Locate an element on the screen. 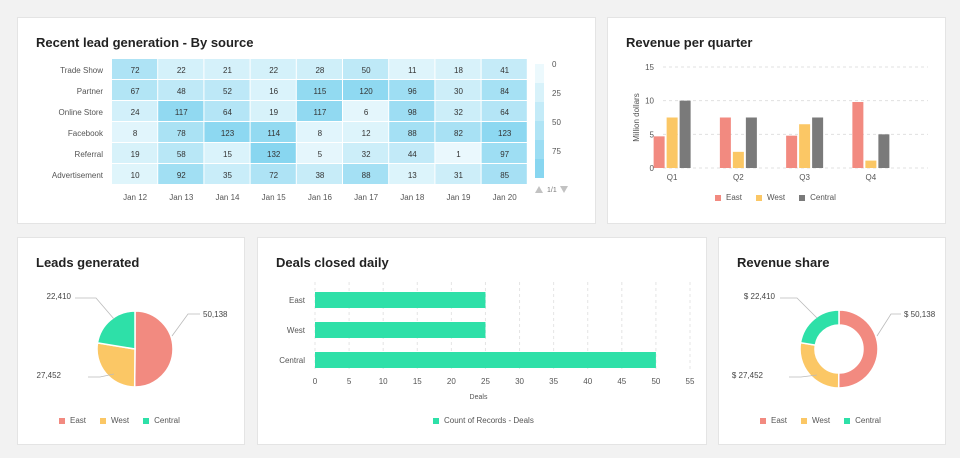  legend-item-deals: Count of Records - Deals is located at coordinates (483, 420).